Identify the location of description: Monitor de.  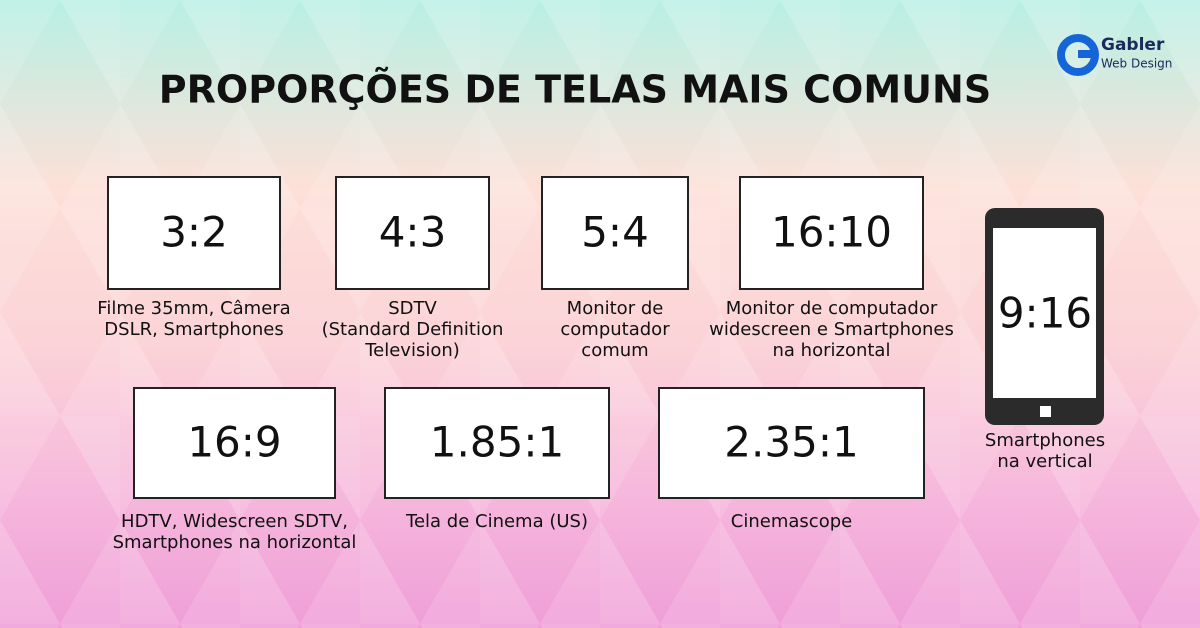
(615, 308).